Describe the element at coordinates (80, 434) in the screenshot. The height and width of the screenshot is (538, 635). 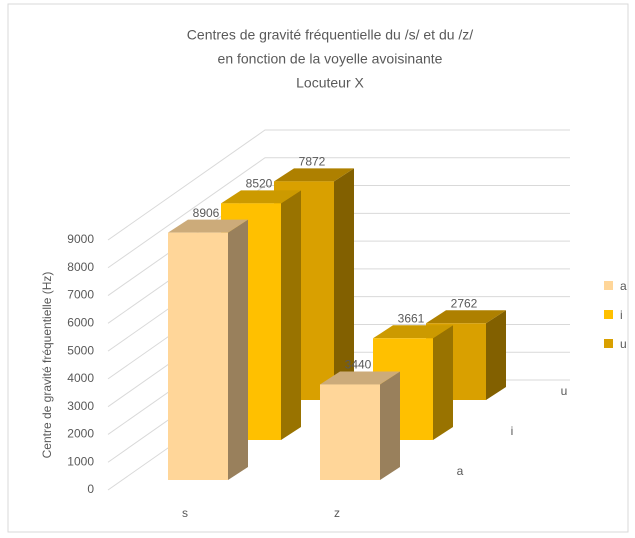
I see `y-tick-label: 2000` at that location.